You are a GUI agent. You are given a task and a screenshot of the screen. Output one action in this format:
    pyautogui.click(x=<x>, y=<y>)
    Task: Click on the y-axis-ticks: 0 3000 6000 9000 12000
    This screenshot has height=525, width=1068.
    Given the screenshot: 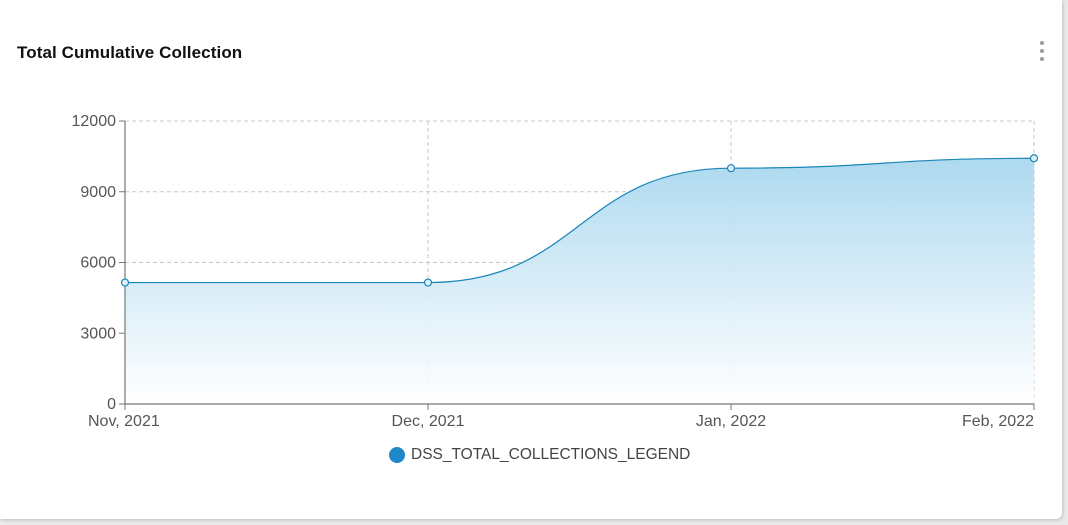 What is the action you would take?
    pyautogui.click(x=98, y=263)
    